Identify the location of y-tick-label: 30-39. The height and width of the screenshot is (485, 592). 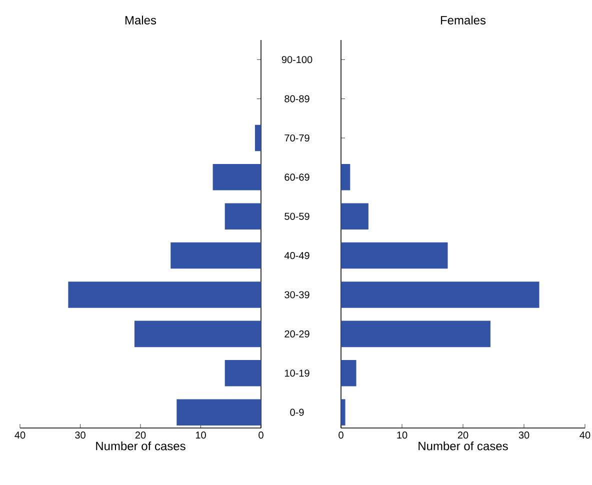
(297, 294).